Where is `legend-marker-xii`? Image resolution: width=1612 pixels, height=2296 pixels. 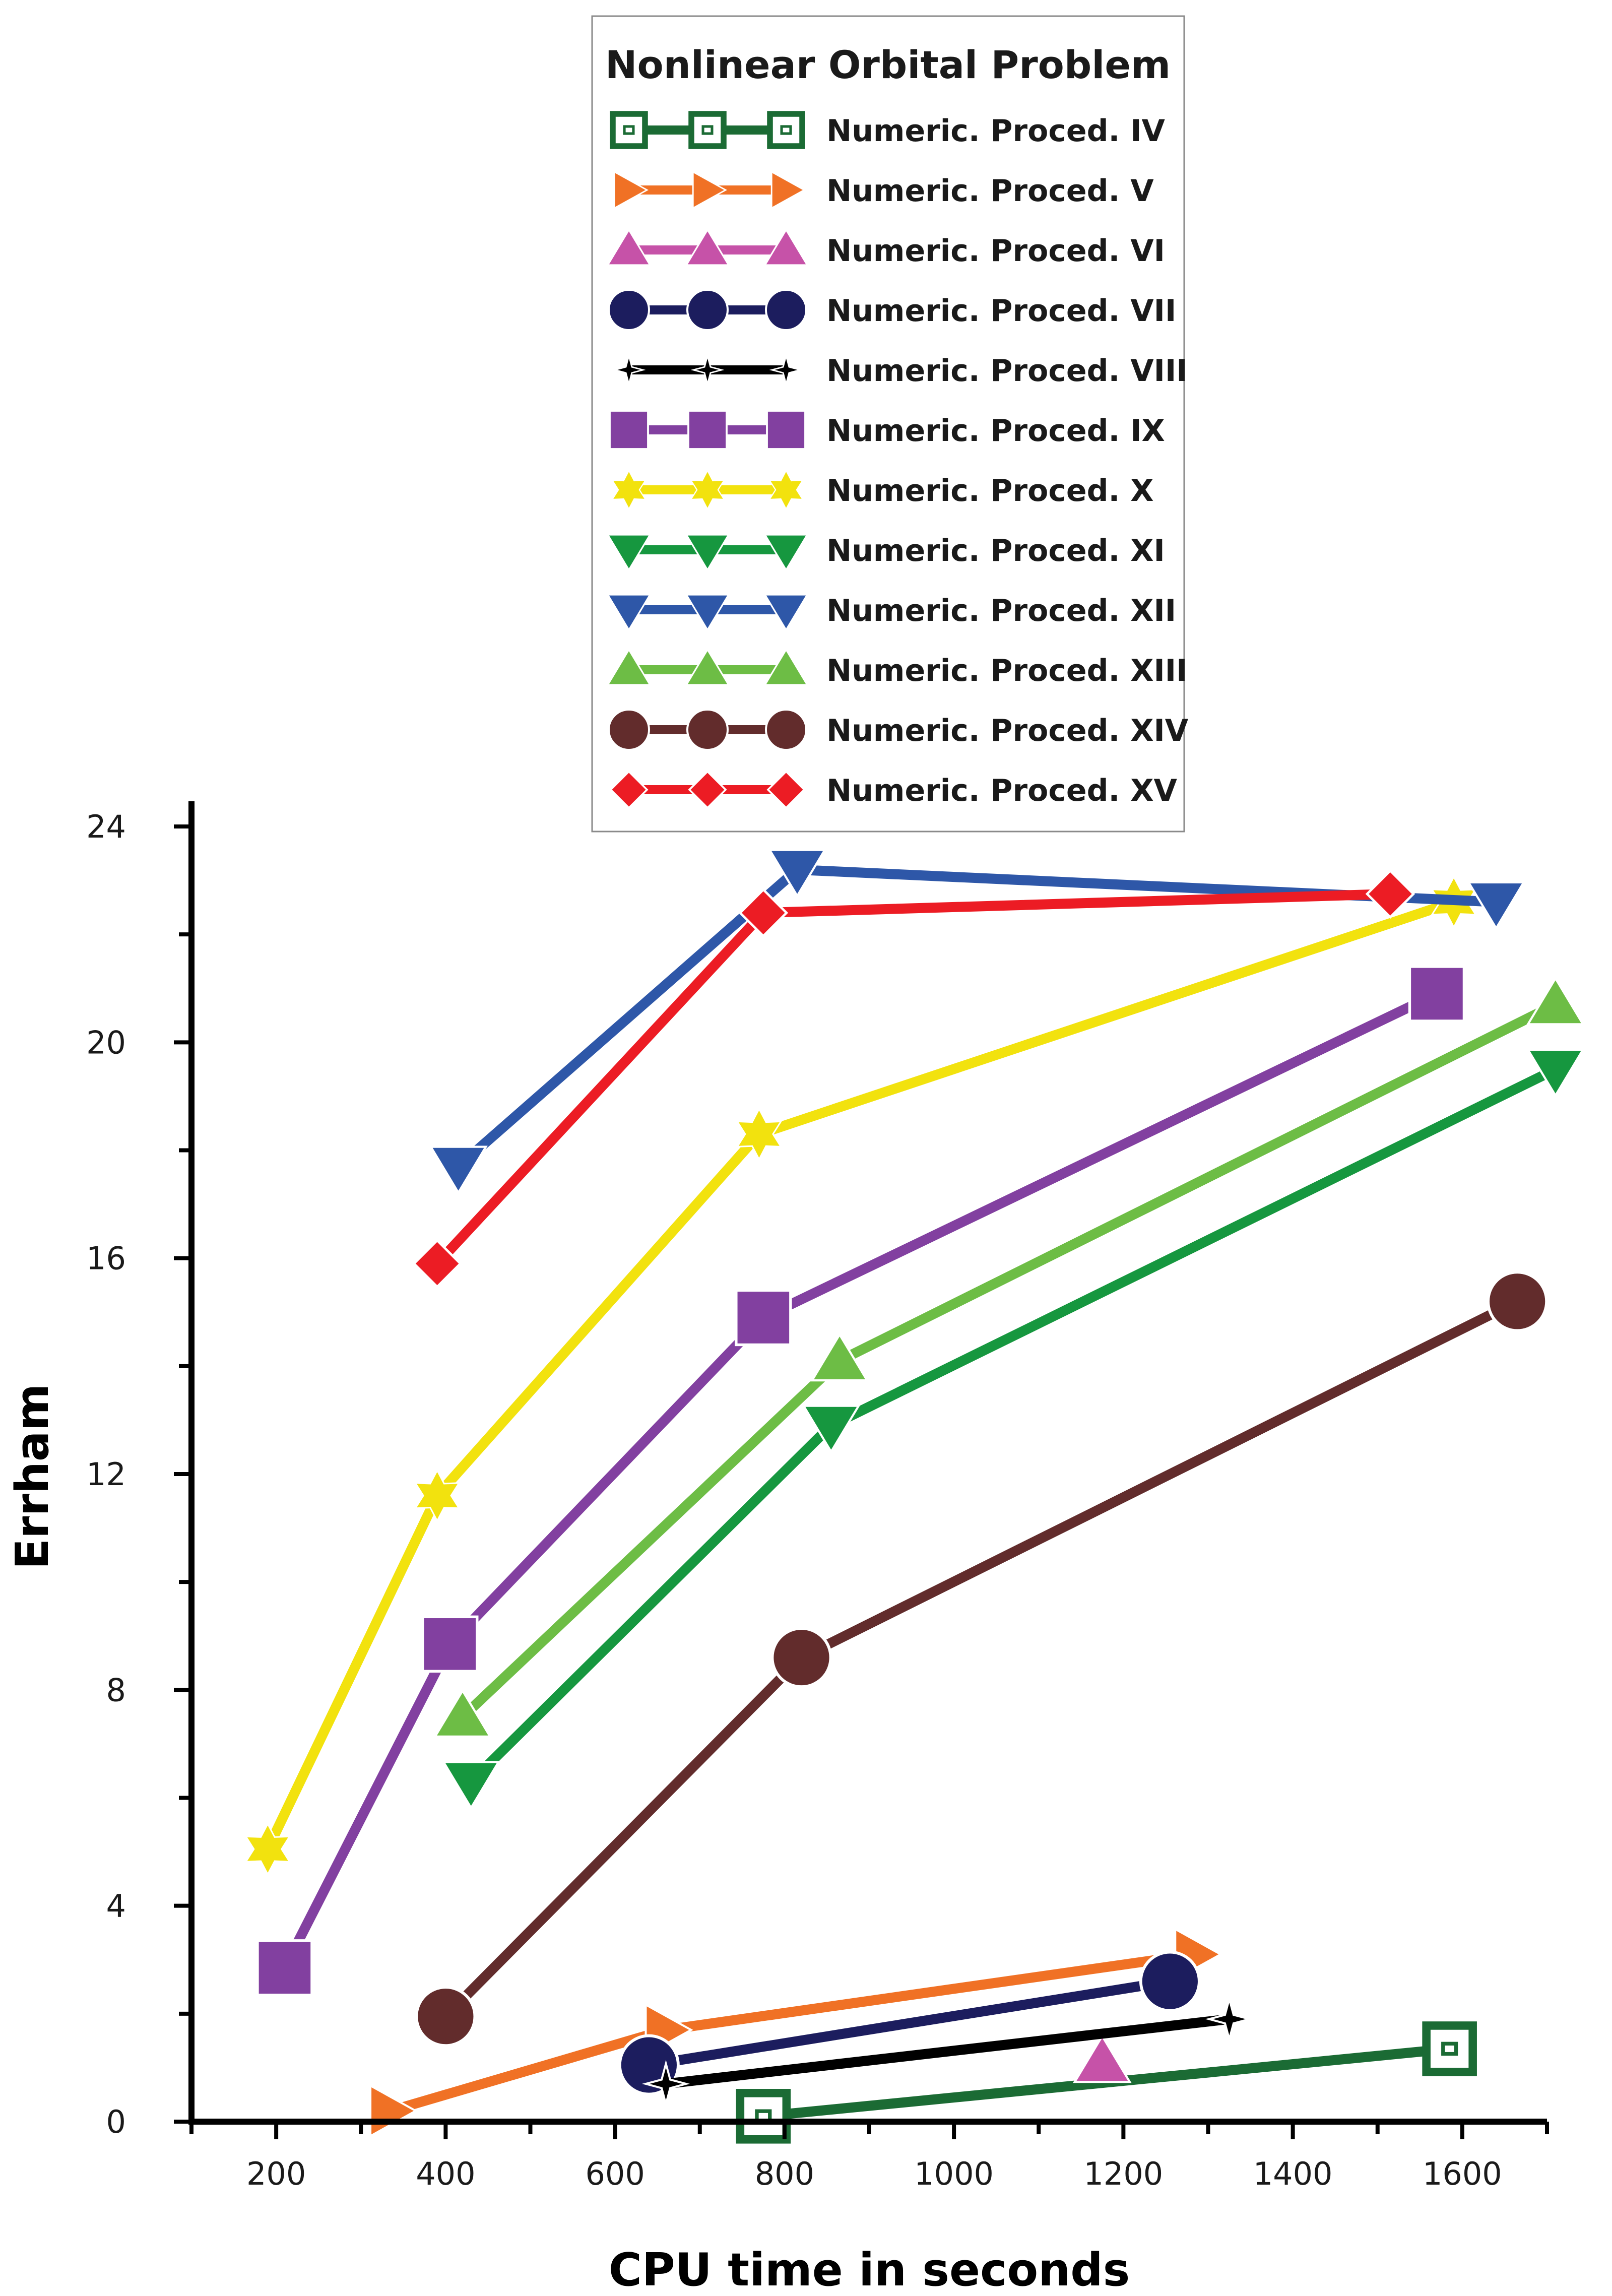 legend-marker-xii is located at coordinates (786, 613).